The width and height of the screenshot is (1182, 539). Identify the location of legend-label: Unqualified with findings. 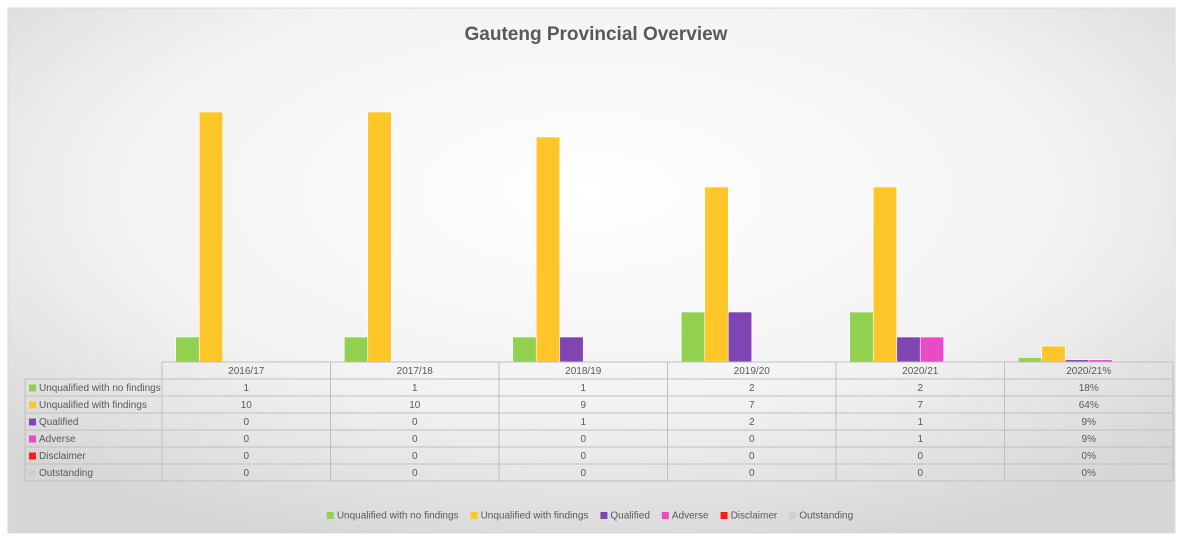
(535, 516).